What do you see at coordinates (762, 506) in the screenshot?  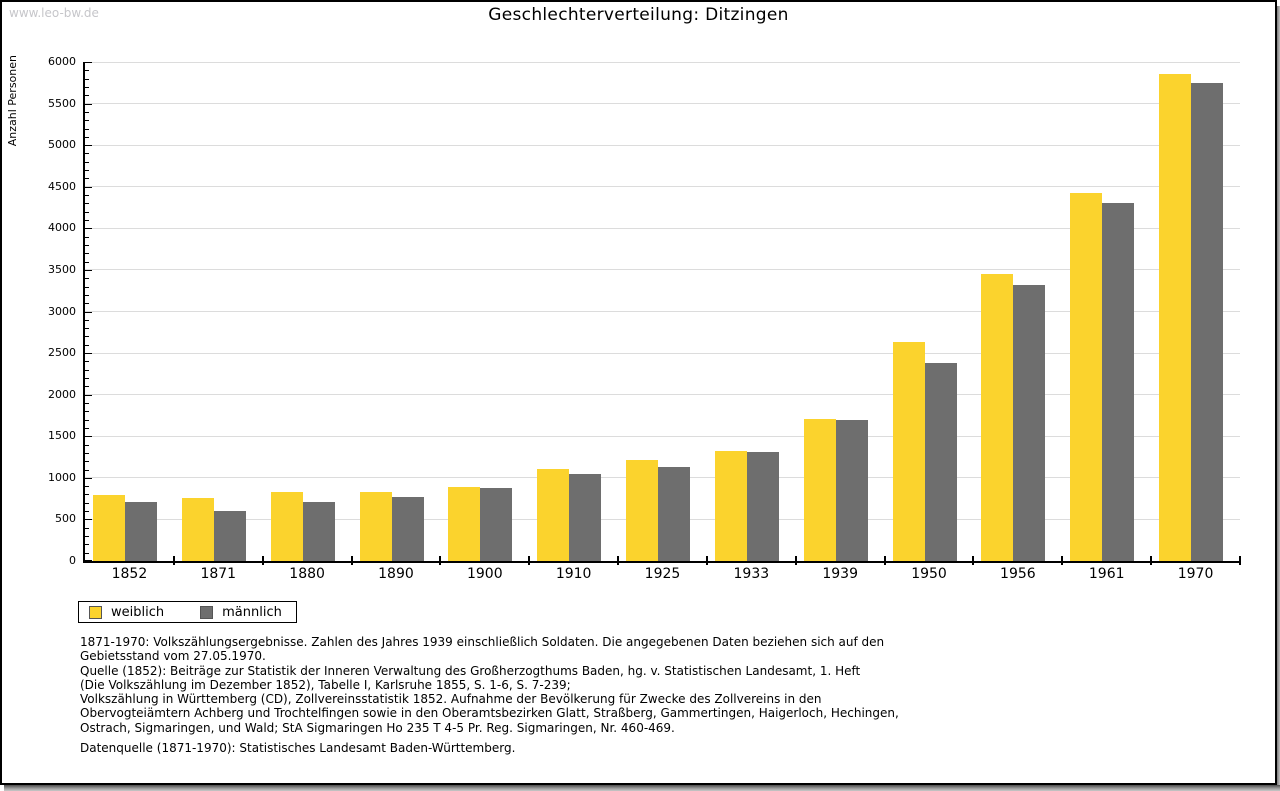 I see `bar-männlich-1933` at bounding box center [762, 506].